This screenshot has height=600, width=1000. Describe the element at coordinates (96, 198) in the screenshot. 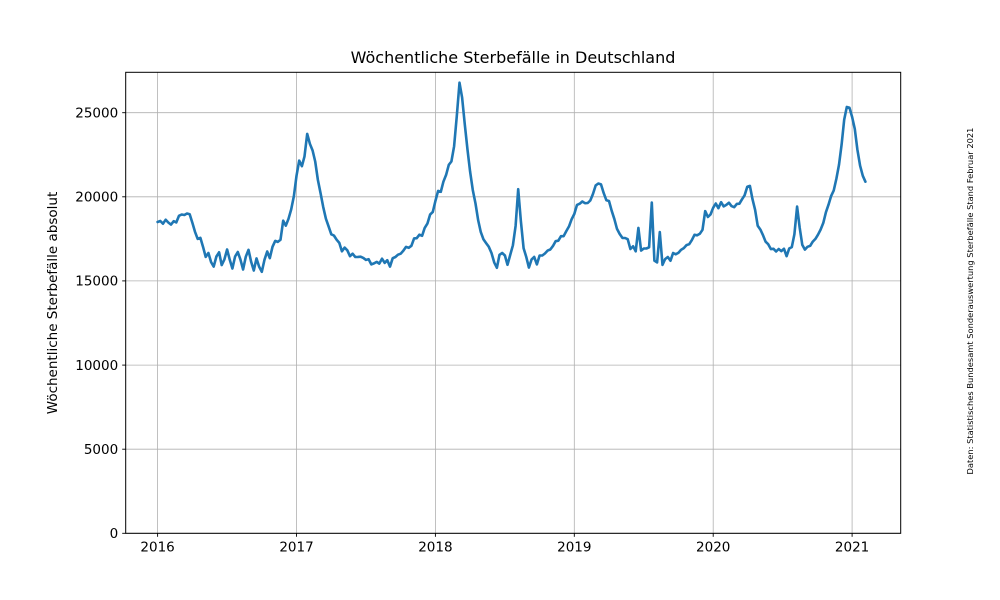

I see `y-tick-label: 20000` at that location.